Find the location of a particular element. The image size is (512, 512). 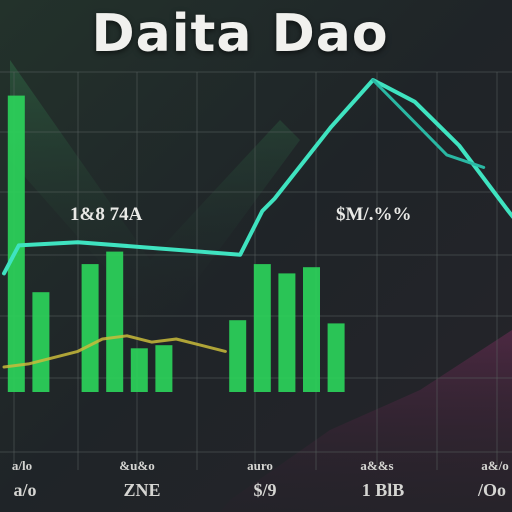

x-tick-bottom-3: $/9 is located at coordinates (265, 490).